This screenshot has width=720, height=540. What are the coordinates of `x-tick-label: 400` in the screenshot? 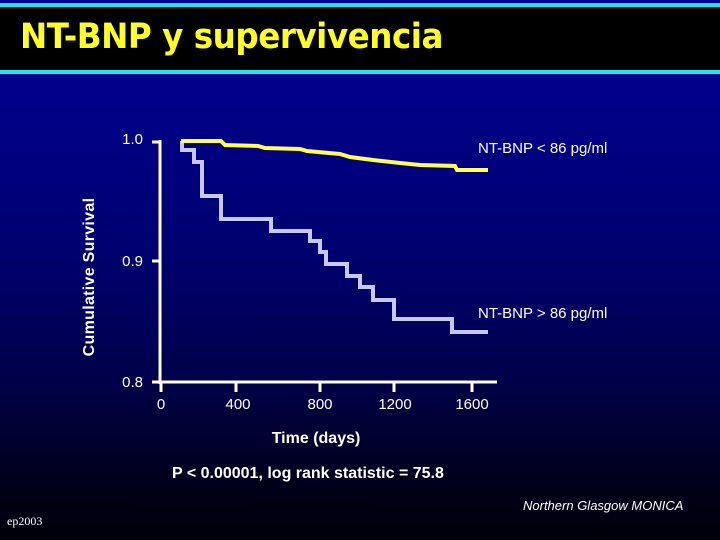 It's located at (237, 404).